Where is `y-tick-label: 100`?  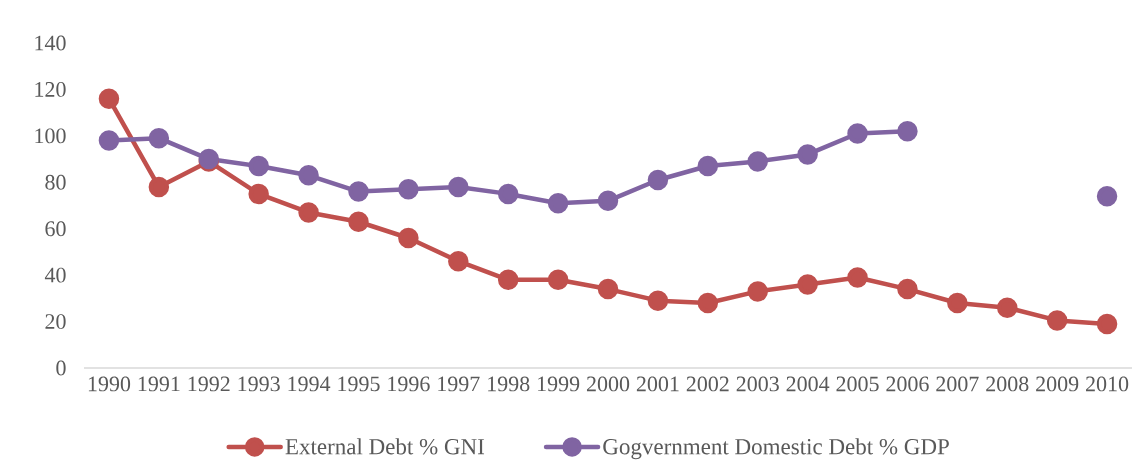
y-tick-label: 100 is located at coordinates (50, 136).